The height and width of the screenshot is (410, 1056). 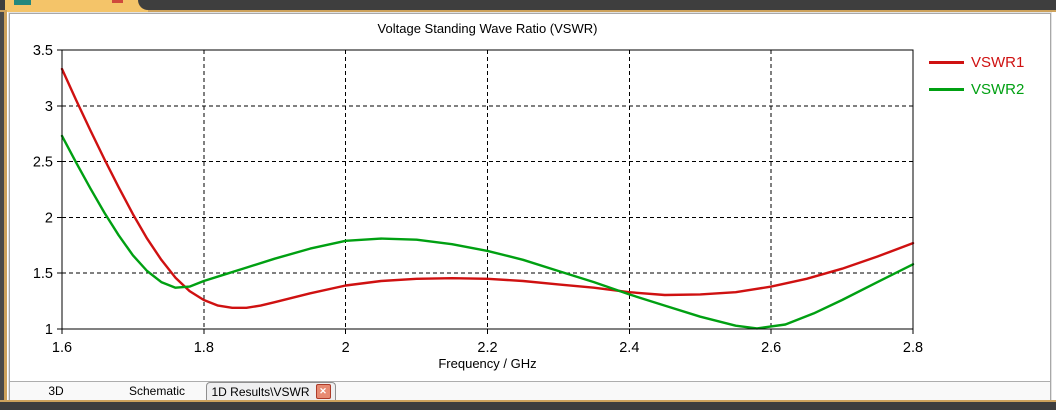 I want to click on ribbon-tab-flare, so click(x=143, y=5).